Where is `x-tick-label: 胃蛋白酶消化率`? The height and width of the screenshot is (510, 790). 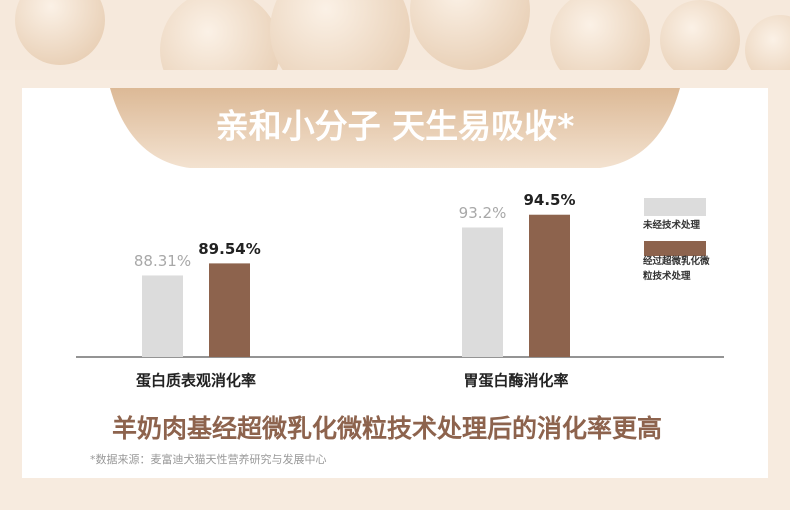 x-tick-label: 胃蛋白酶消化率 is located at coordinates (515, 381).